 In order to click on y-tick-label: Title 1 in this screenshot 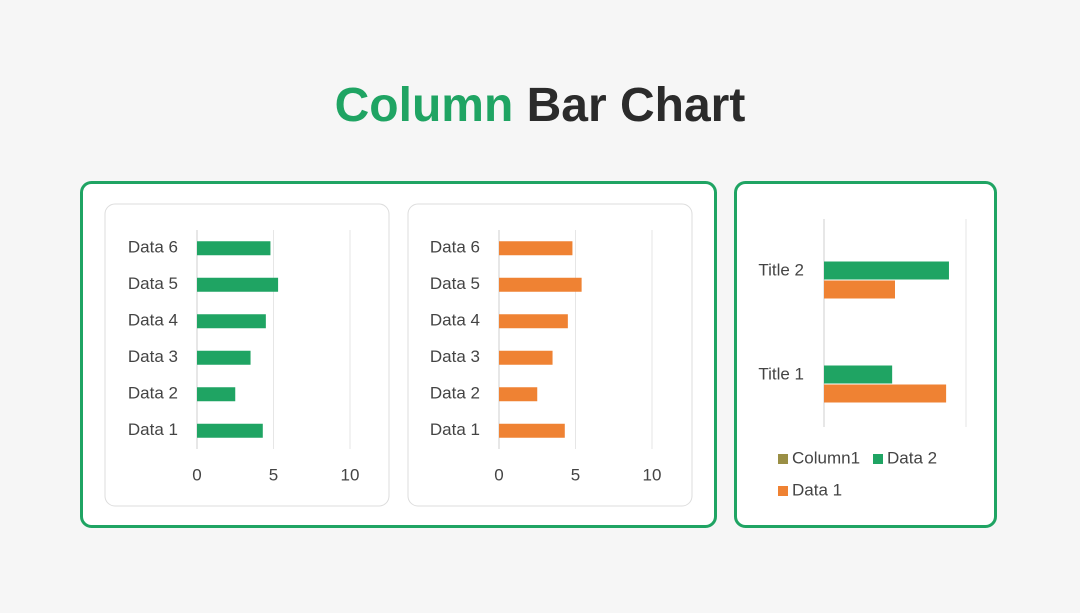, I will do `click(781, 373)`.